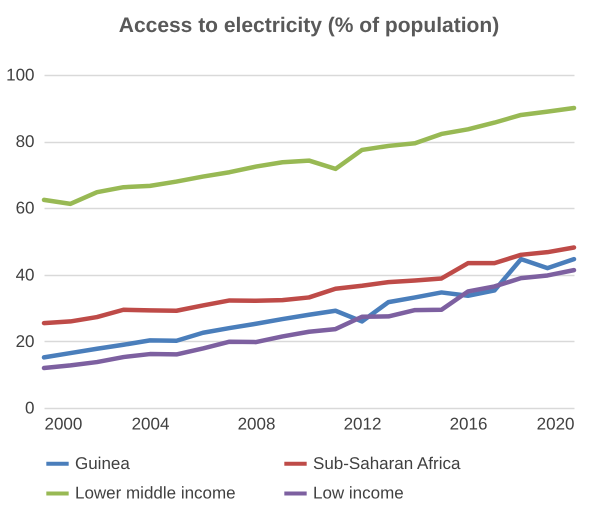 The image size is (597, 512). I want to click on y-tick-label: 20, so click(25, 341).